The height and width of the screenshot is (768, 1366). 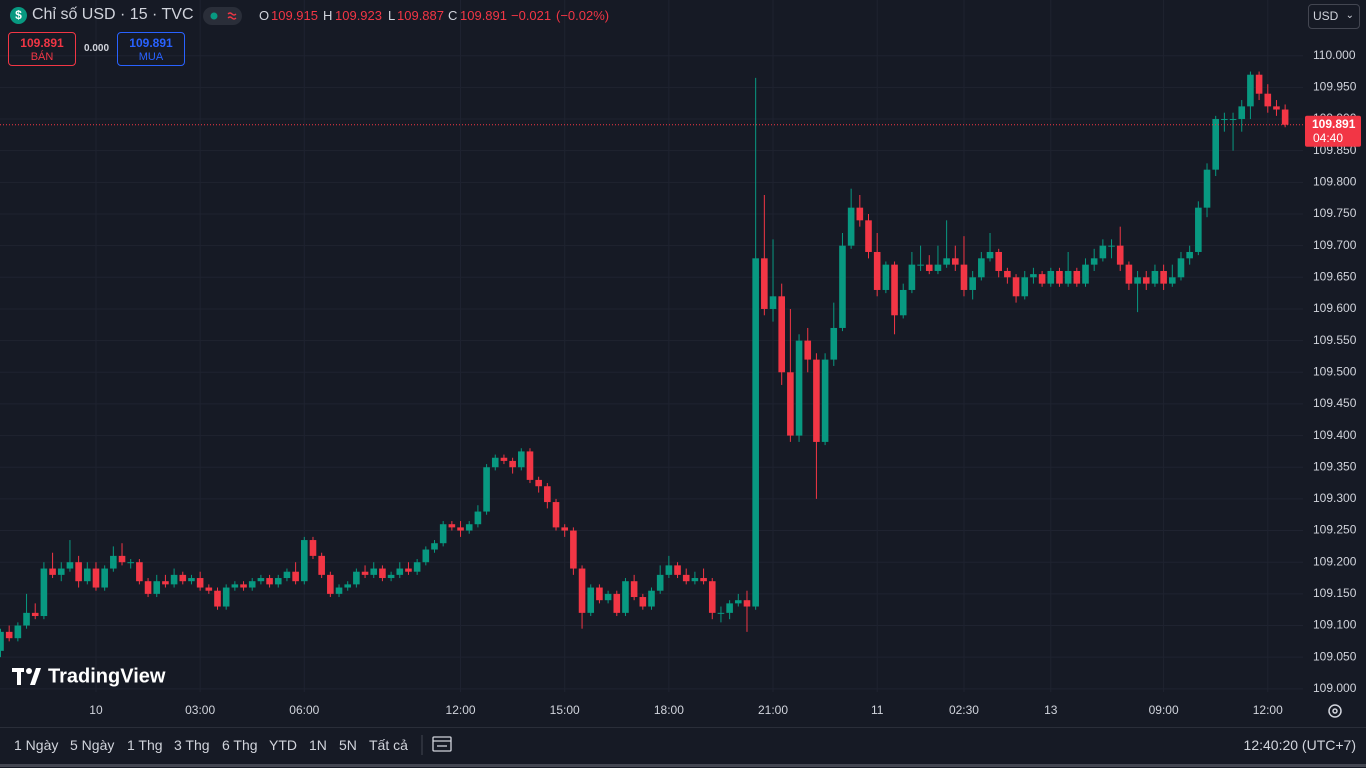 What do you see at coordinates (1335, 711) in the screenshot?
I see `settings-icon` at bounding box center [1335, 711].